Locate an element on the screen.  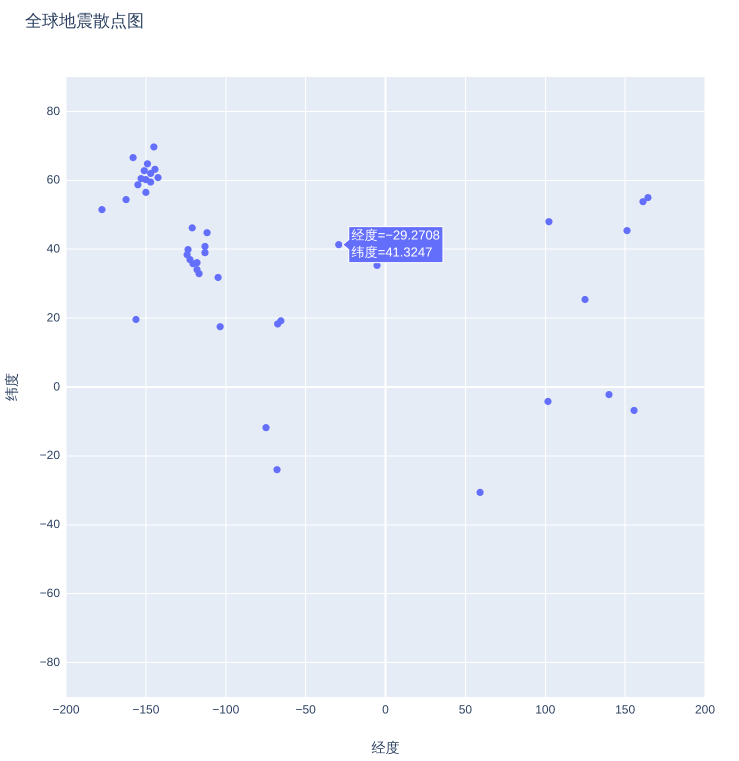
x-tick-label: −50 is located at coordinates (305, 709).